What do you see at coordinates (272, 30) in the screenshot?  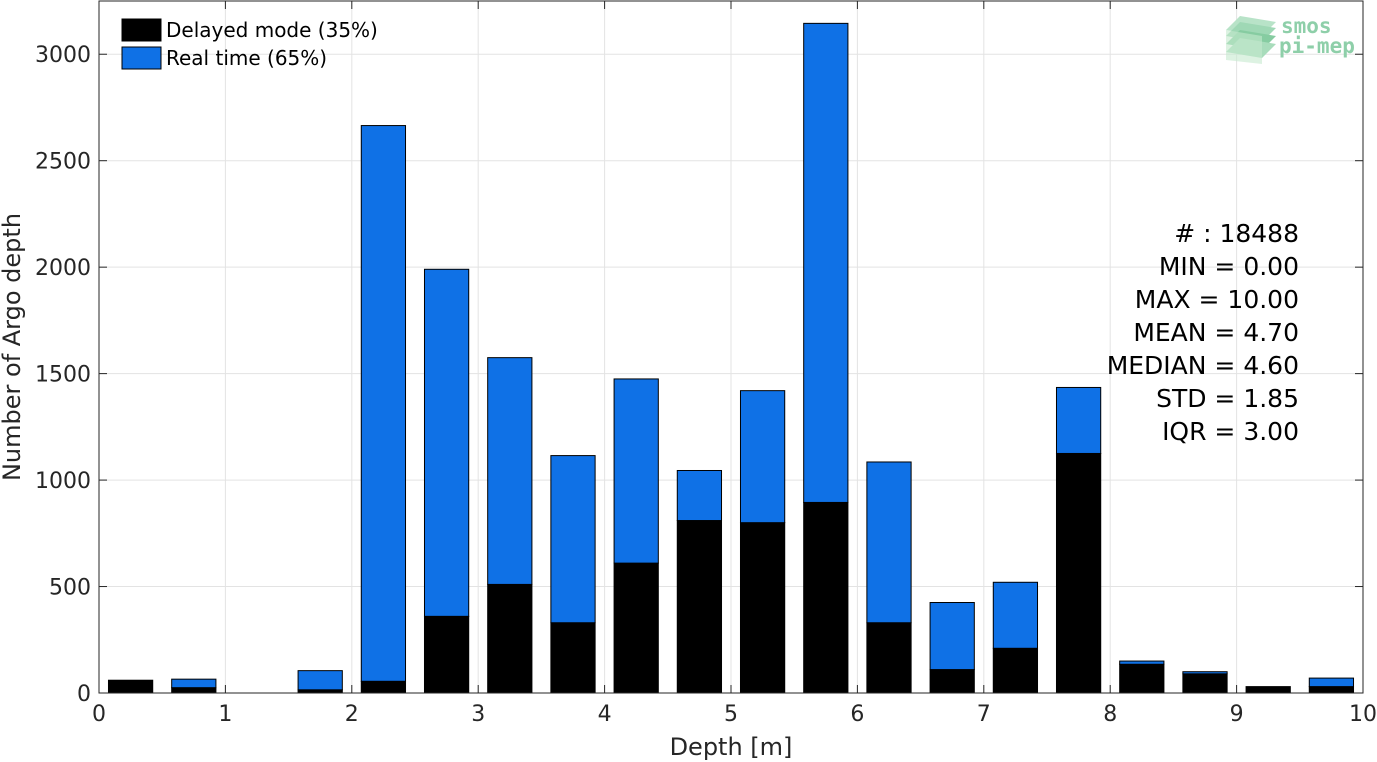 I see `legend-label-delayed-mode: Delayed mode (35%)` at bounding box center [272, 30].